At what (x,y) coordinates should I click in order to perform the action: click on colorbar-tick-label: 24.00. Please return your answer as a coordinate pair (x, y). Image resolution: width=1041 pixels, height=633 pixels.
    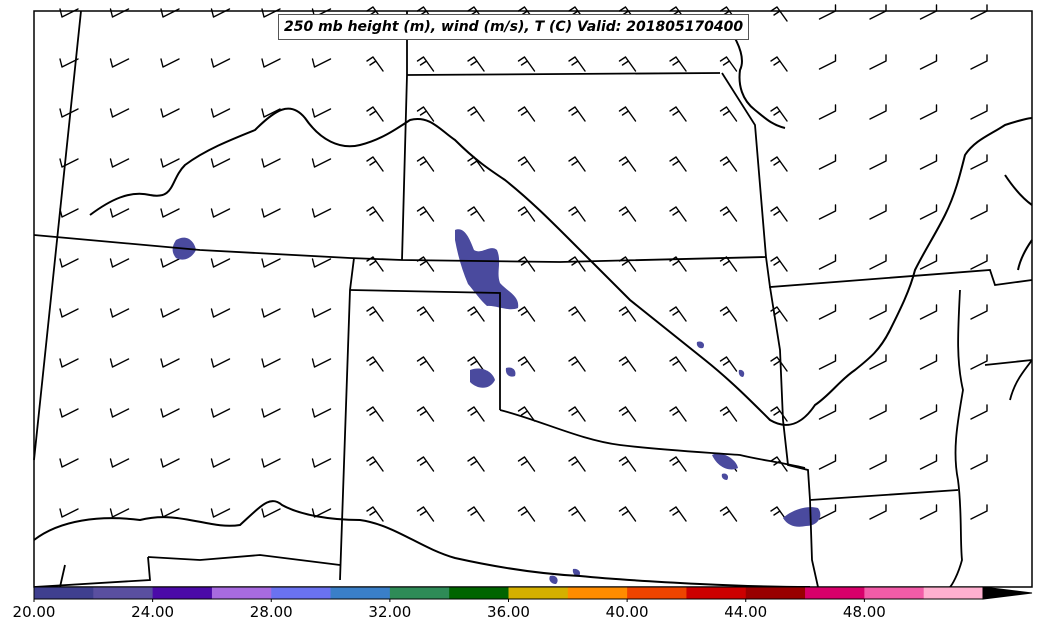
    Looking at the image, I should click on (153, 612).